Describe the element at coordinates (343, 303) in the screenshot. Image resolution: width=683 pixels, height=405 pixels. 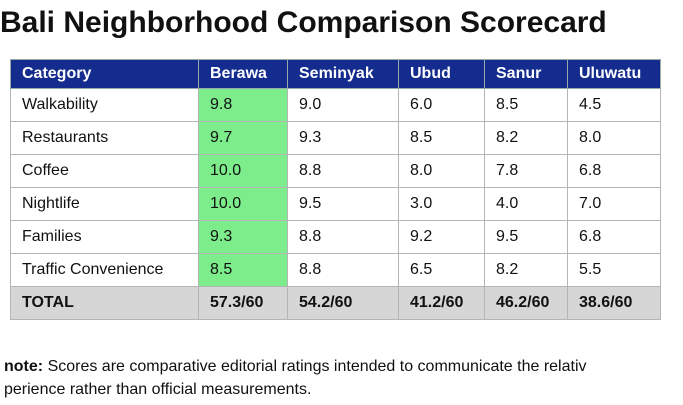
I see `total-cell: 54.2/60` at that location.